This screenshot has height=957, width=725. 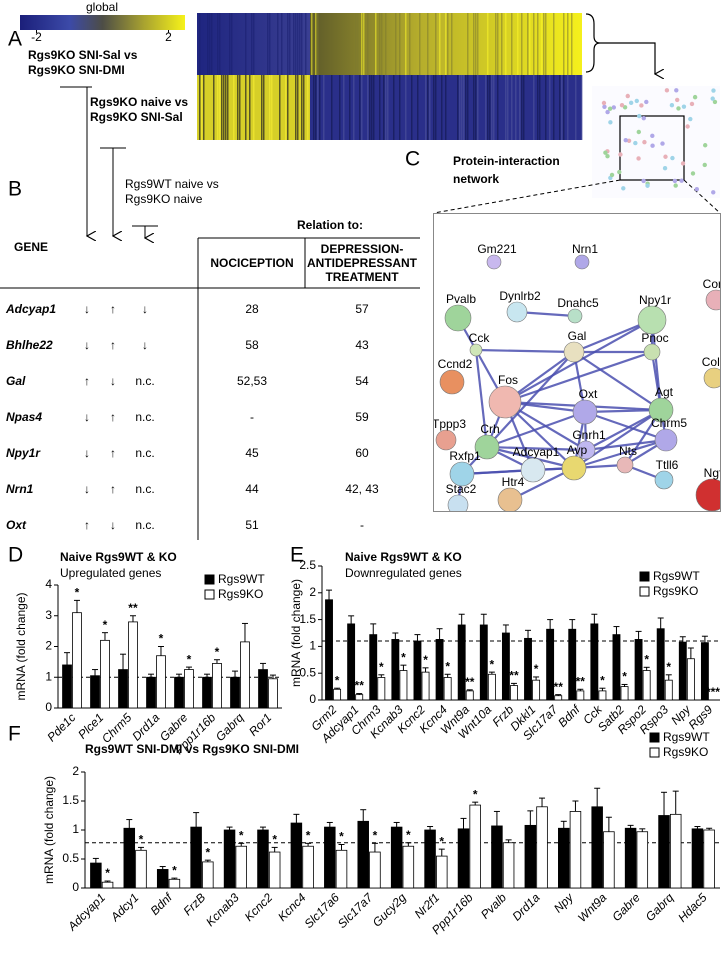 What do you see at coordinates (585, 249) in the screenshot?
I see `node-label: Nrn1` at bounding box center [585, 249].